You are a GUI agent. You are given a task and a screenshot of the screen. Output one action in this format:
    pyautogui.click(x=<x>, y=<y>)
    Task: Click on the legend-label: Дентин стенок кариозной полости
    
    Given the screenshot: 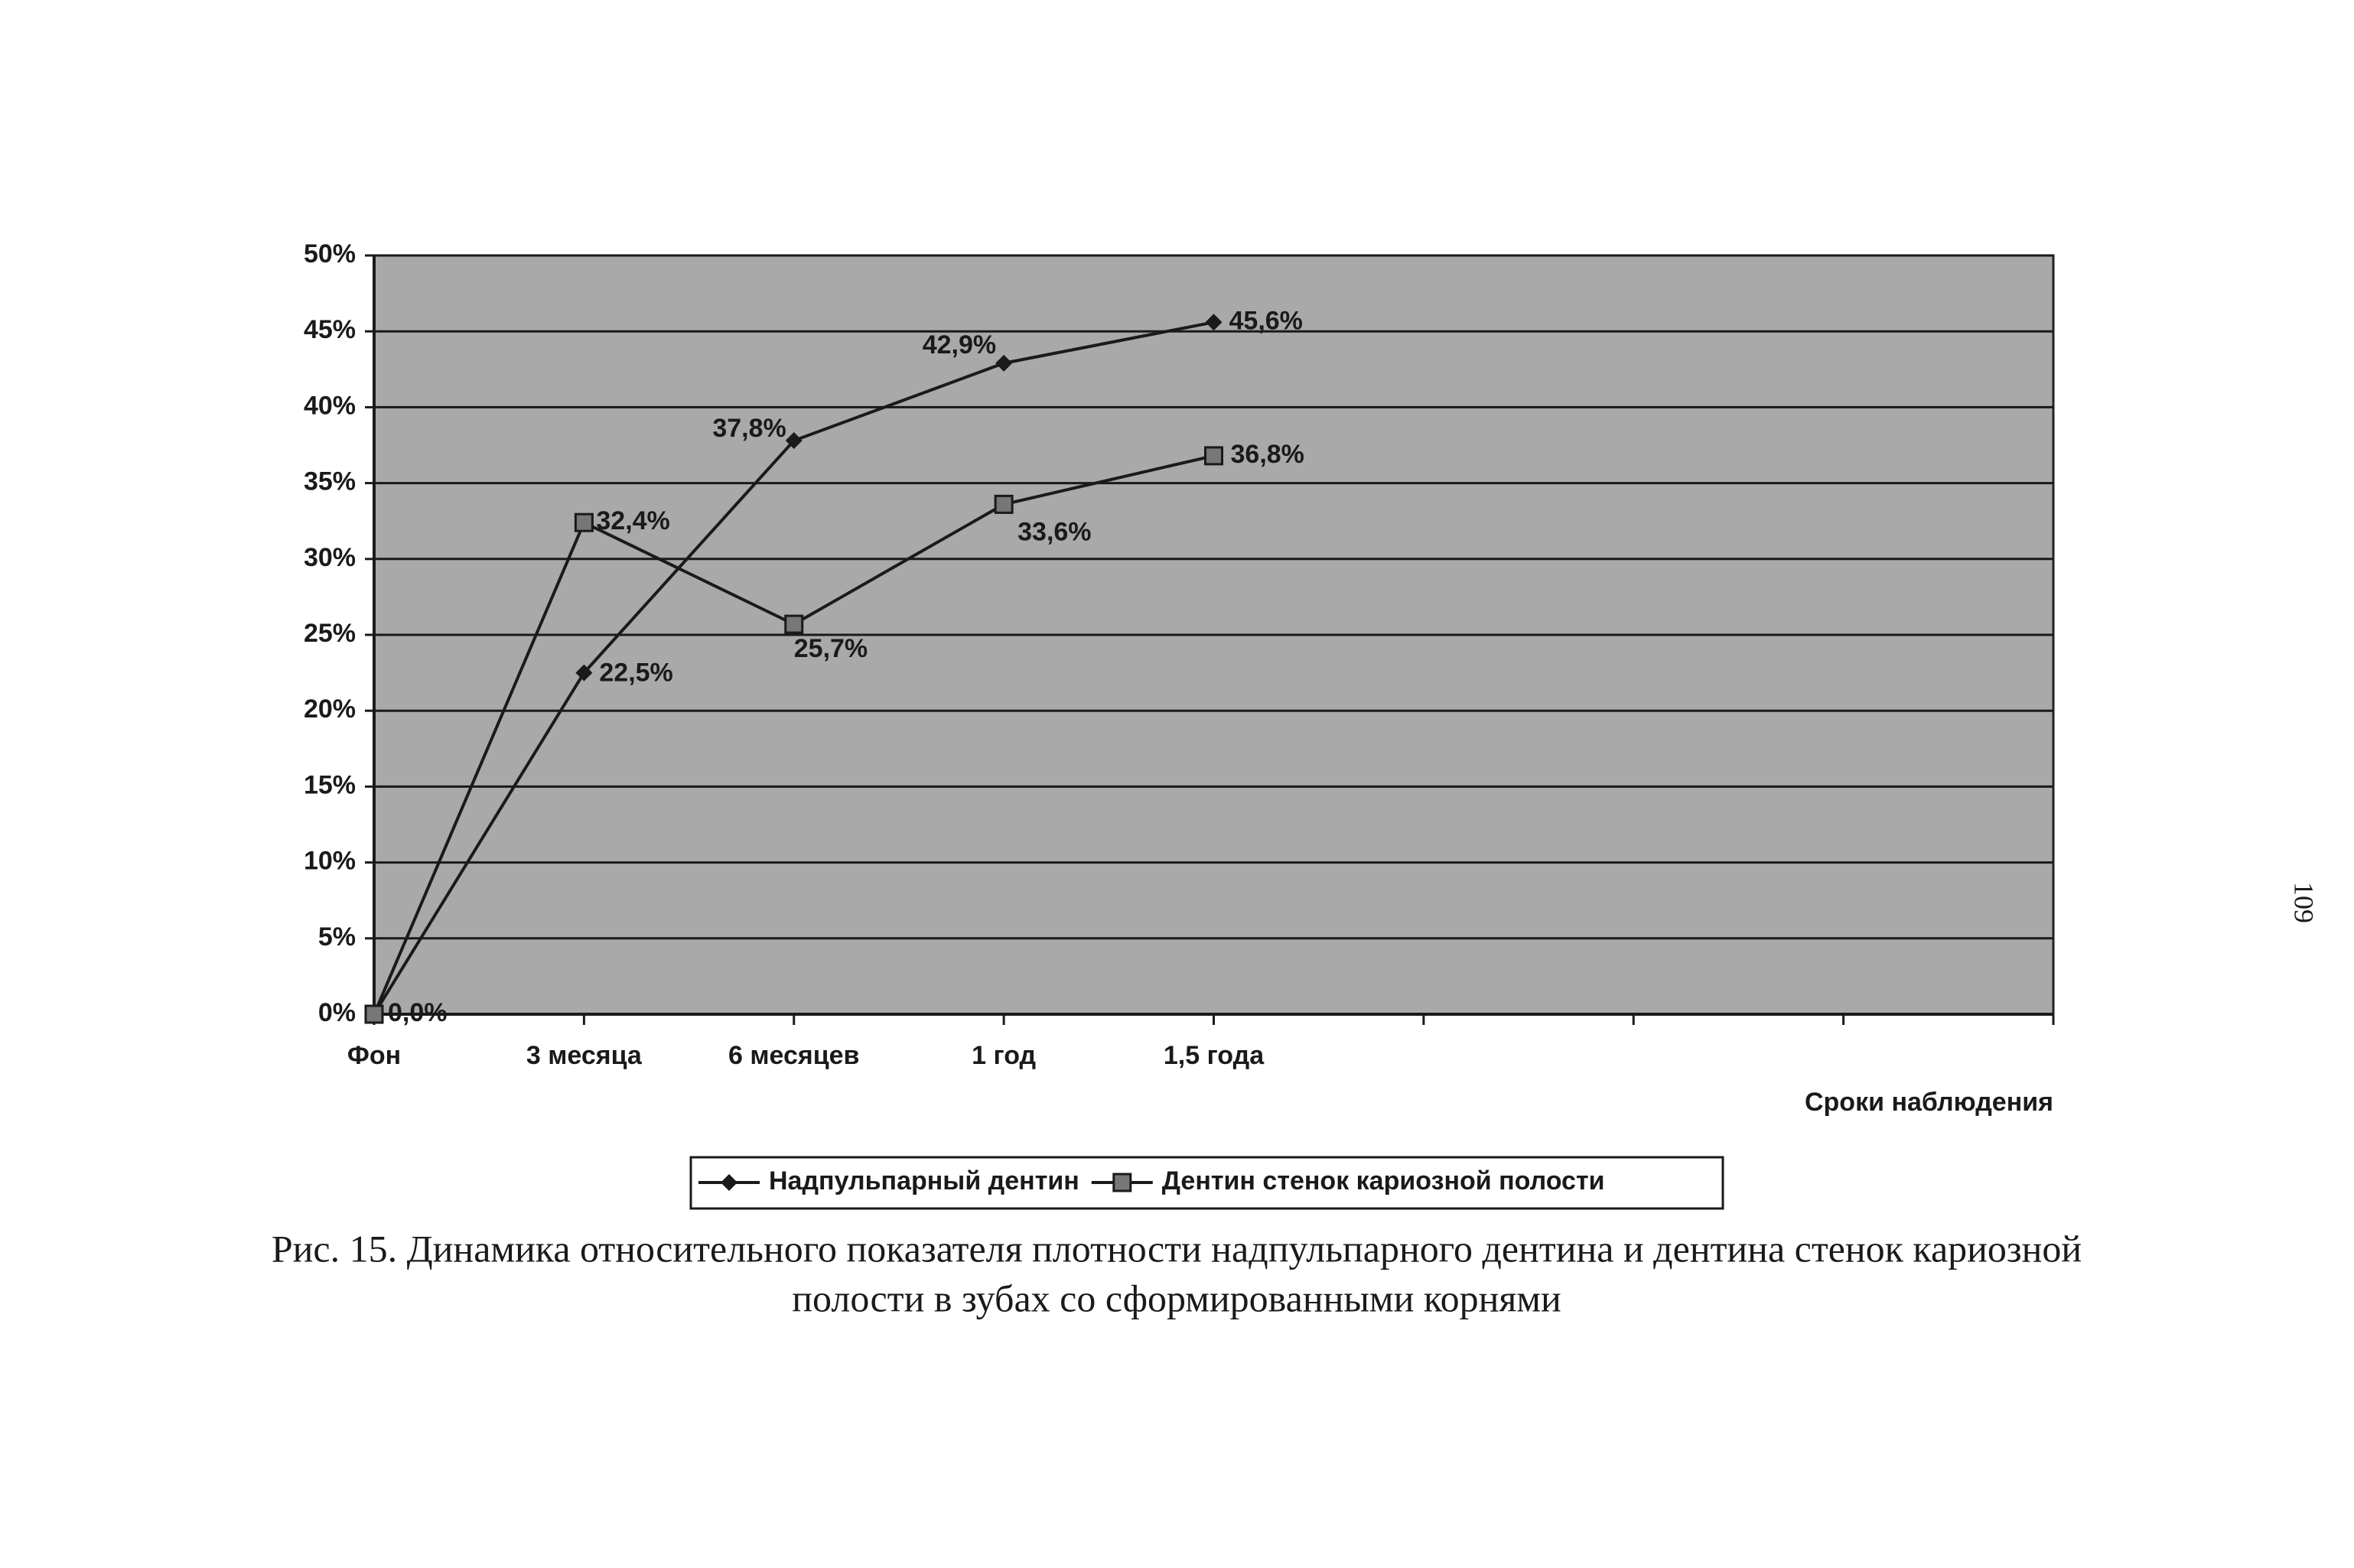 What is the action you would take?
    pyautogui.click(x=1383, y=1181)
    